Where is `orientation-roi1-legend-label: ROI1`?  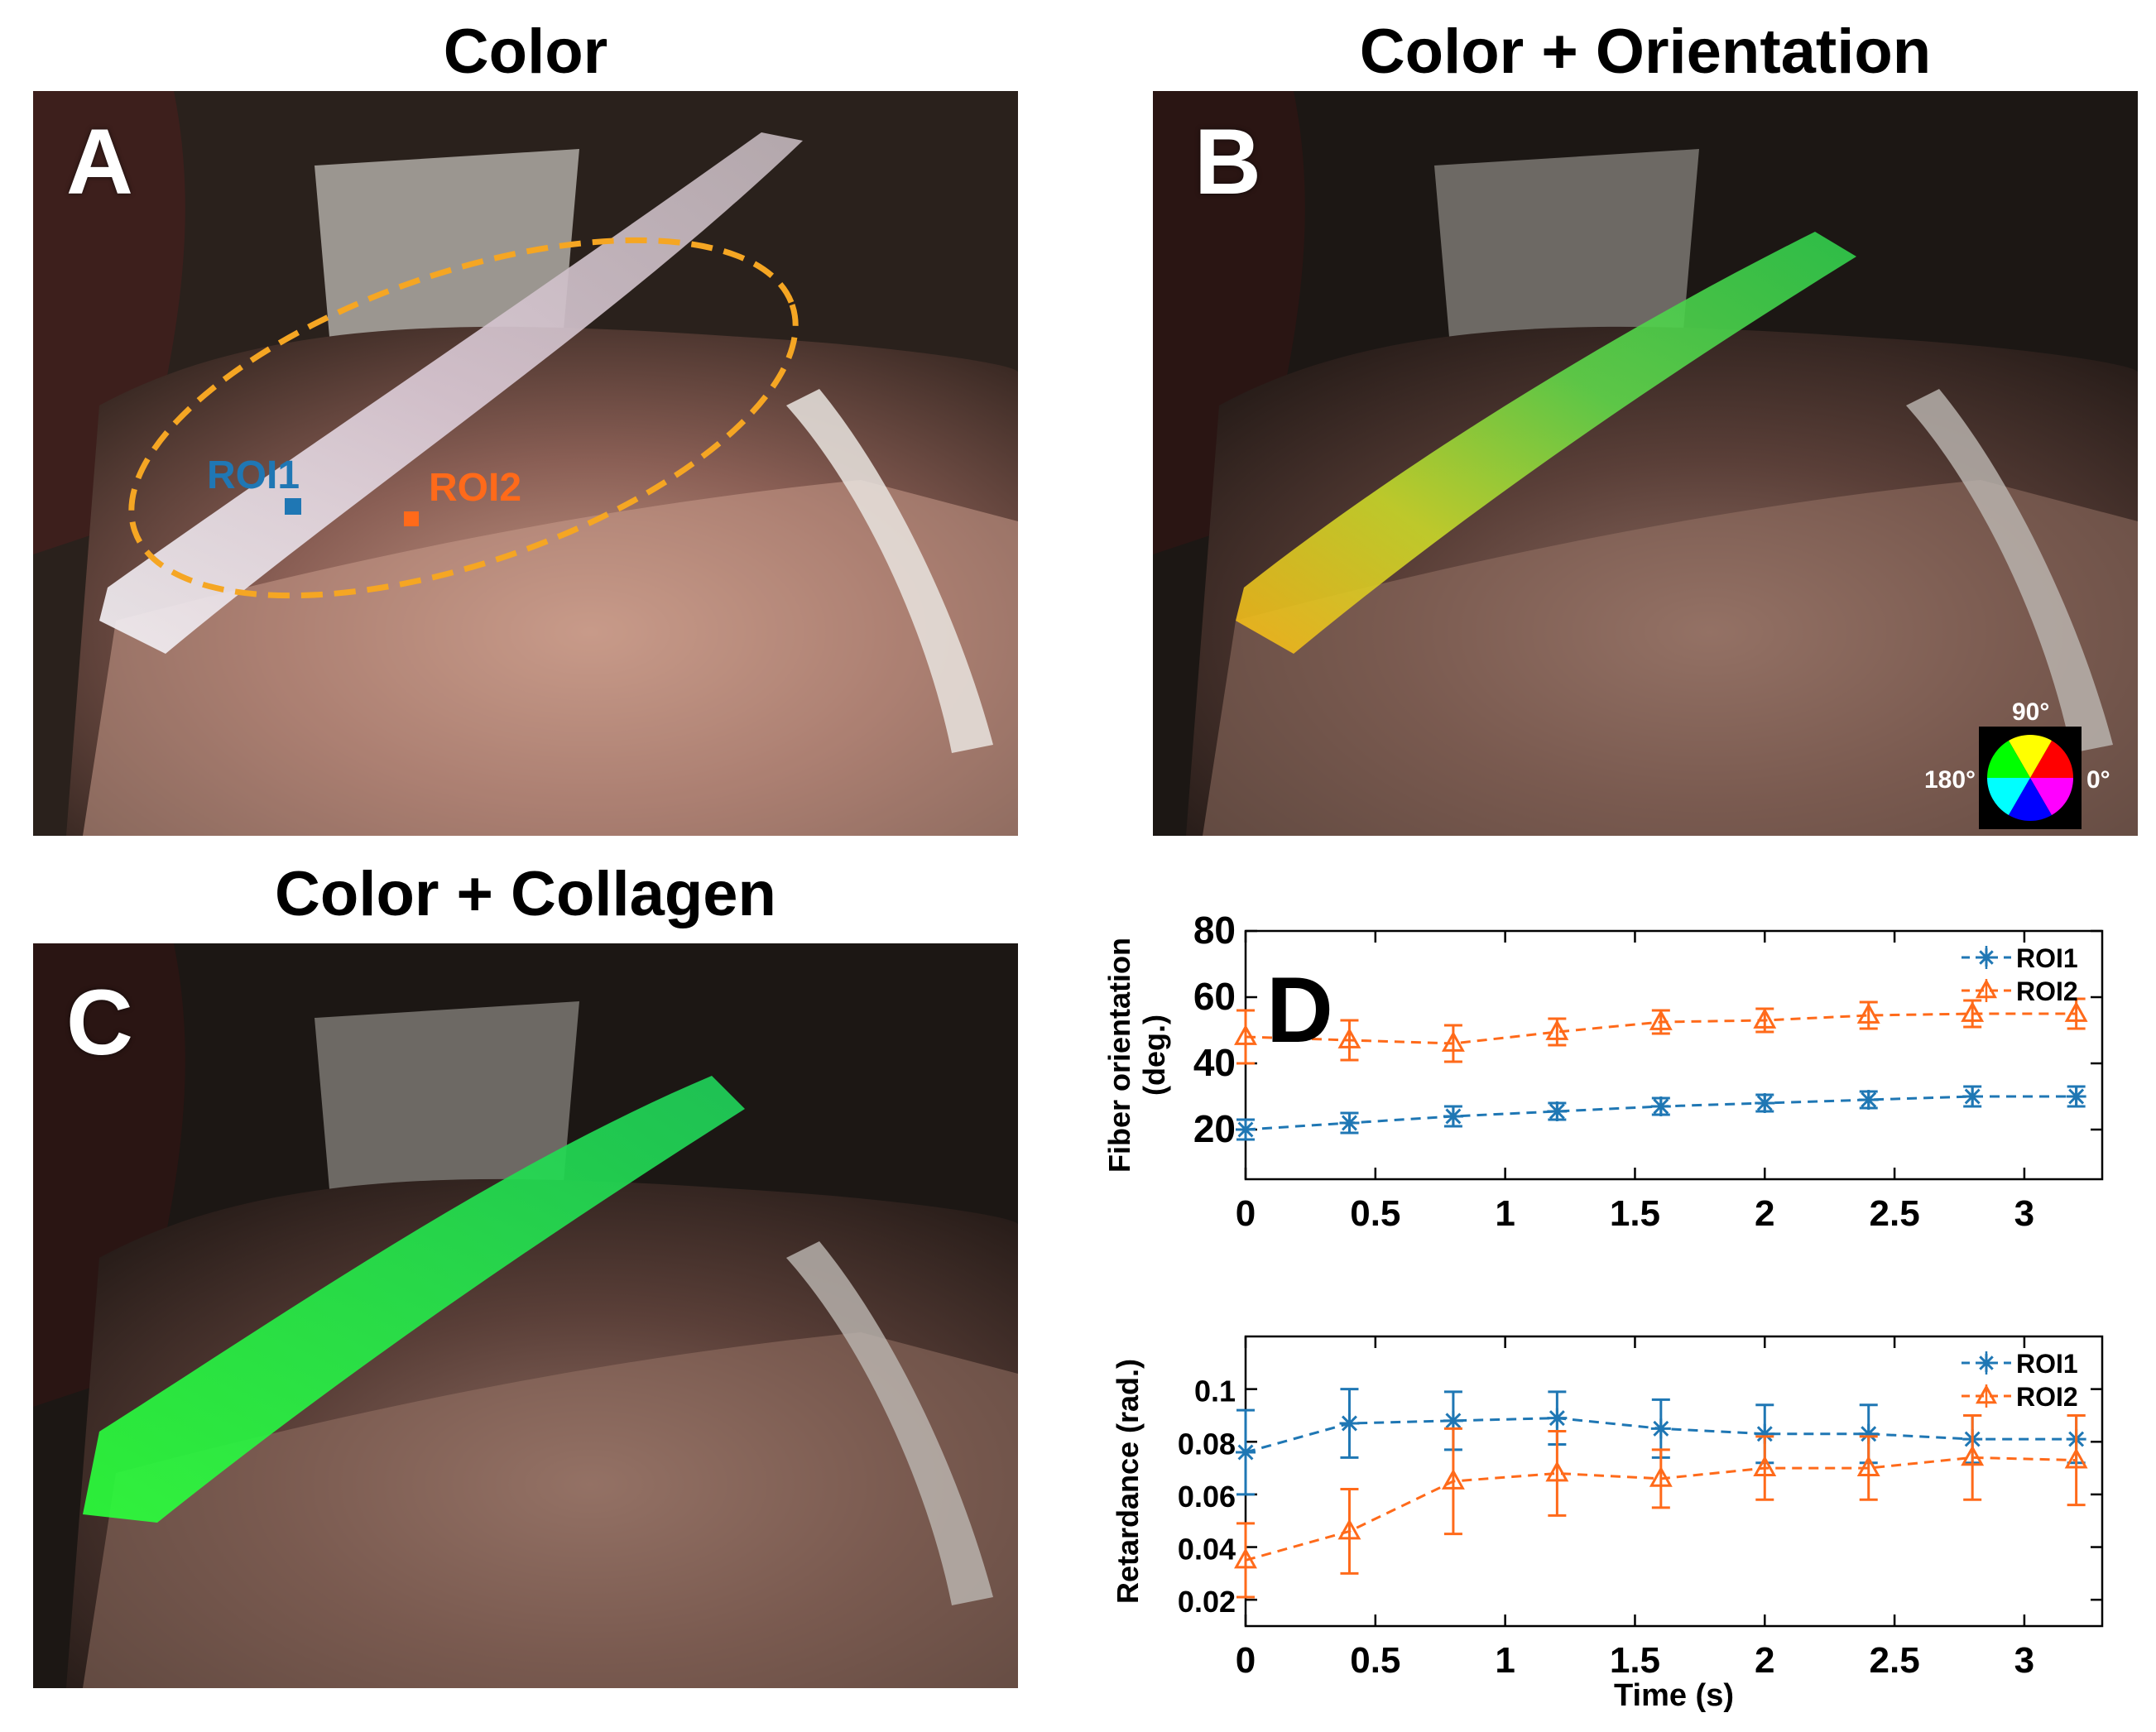 orientation-roi1-legend-label: ROI1 is located at coordinates (2047, 958).